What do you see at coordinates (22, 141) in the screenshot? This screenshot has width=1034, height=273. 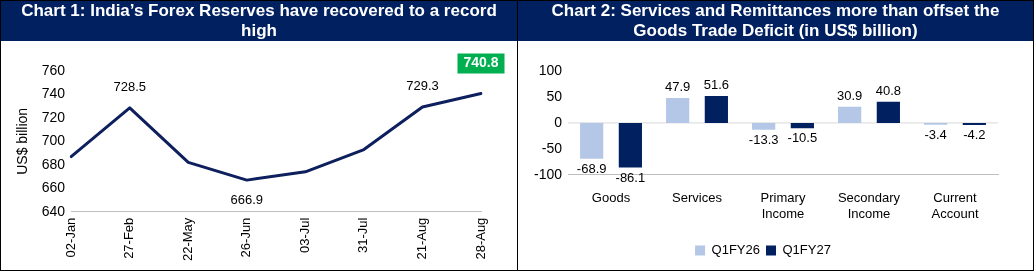 I see `y-axis-title: US$ billion` at bounding box center [22, 141].